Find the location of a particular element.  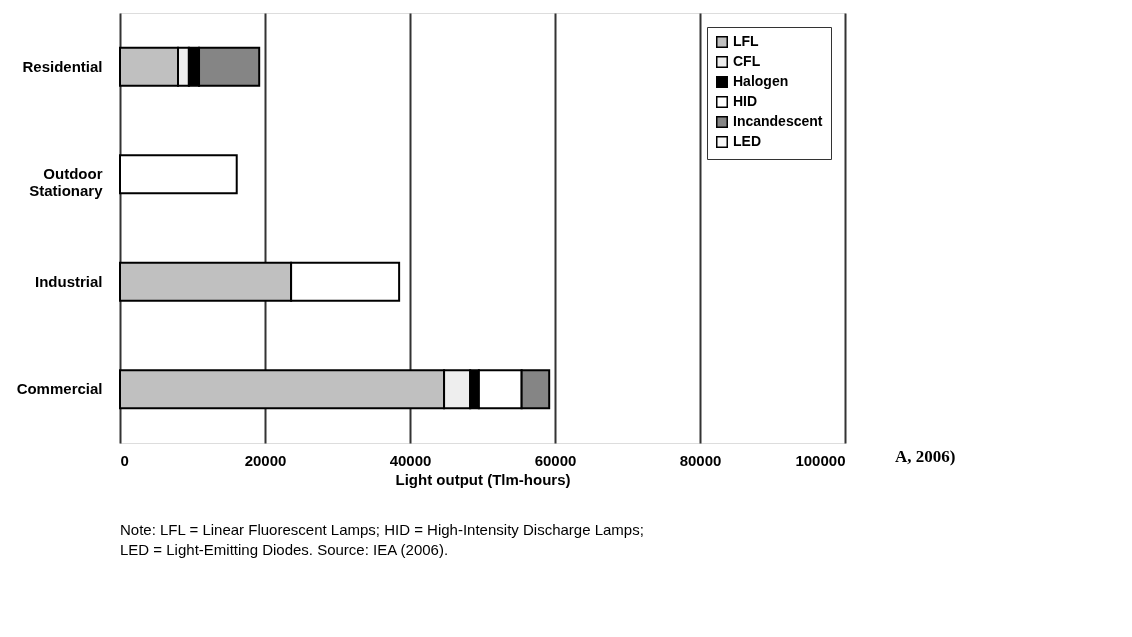

text: A, 2006) is located at coordinates (925, 456).